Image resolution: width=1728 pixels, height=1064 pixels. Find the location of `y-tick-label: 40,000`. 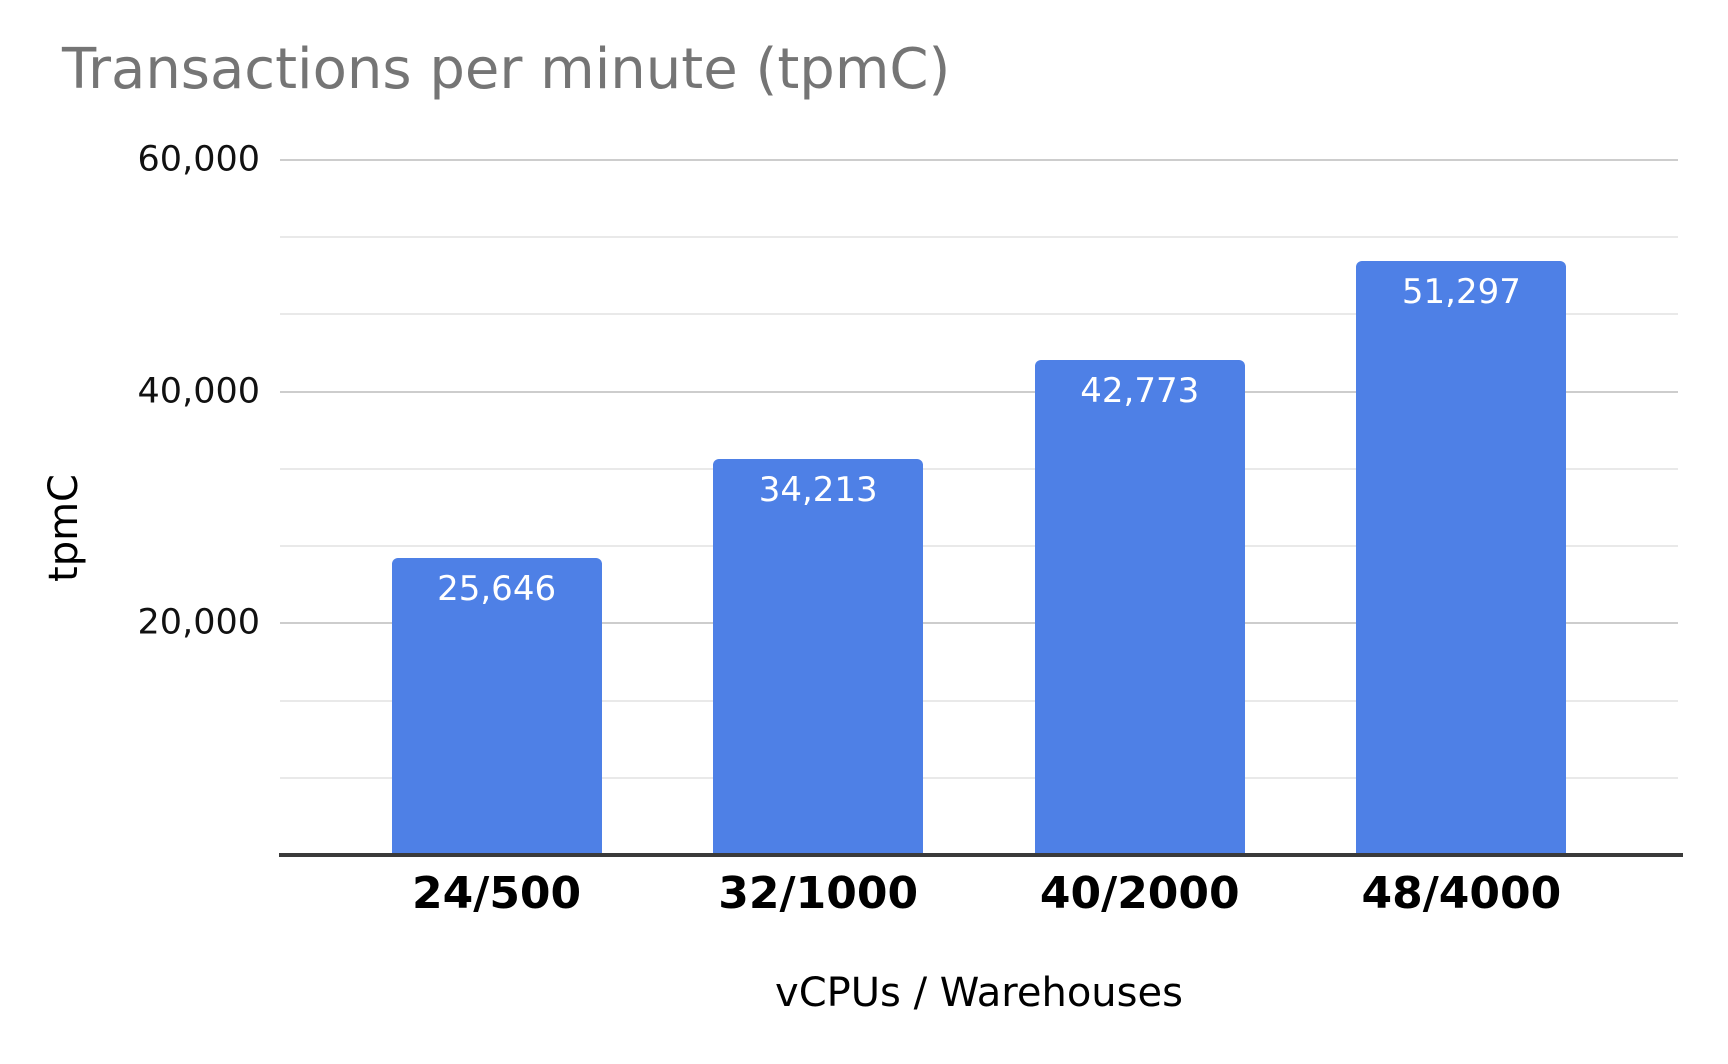

y-tick-label: 40,000 is located at coordinates (198, 391).